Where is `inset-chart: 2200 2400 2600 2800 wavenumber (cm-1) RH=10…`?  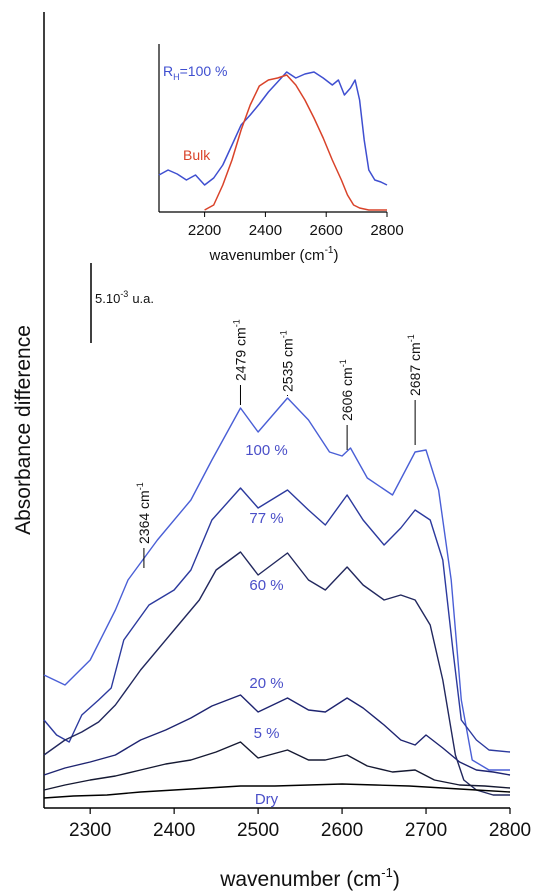
inset-chart: 2200 2400 2600 2800 wavenumber (cm-1) RH=10… is located at coordinates (281, 154).